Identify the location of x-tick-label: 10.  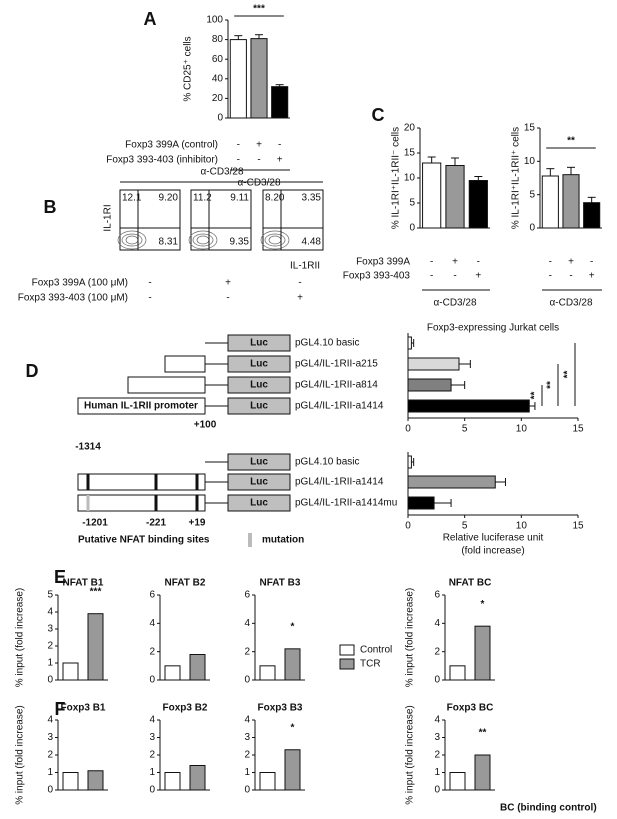
(522, 526).